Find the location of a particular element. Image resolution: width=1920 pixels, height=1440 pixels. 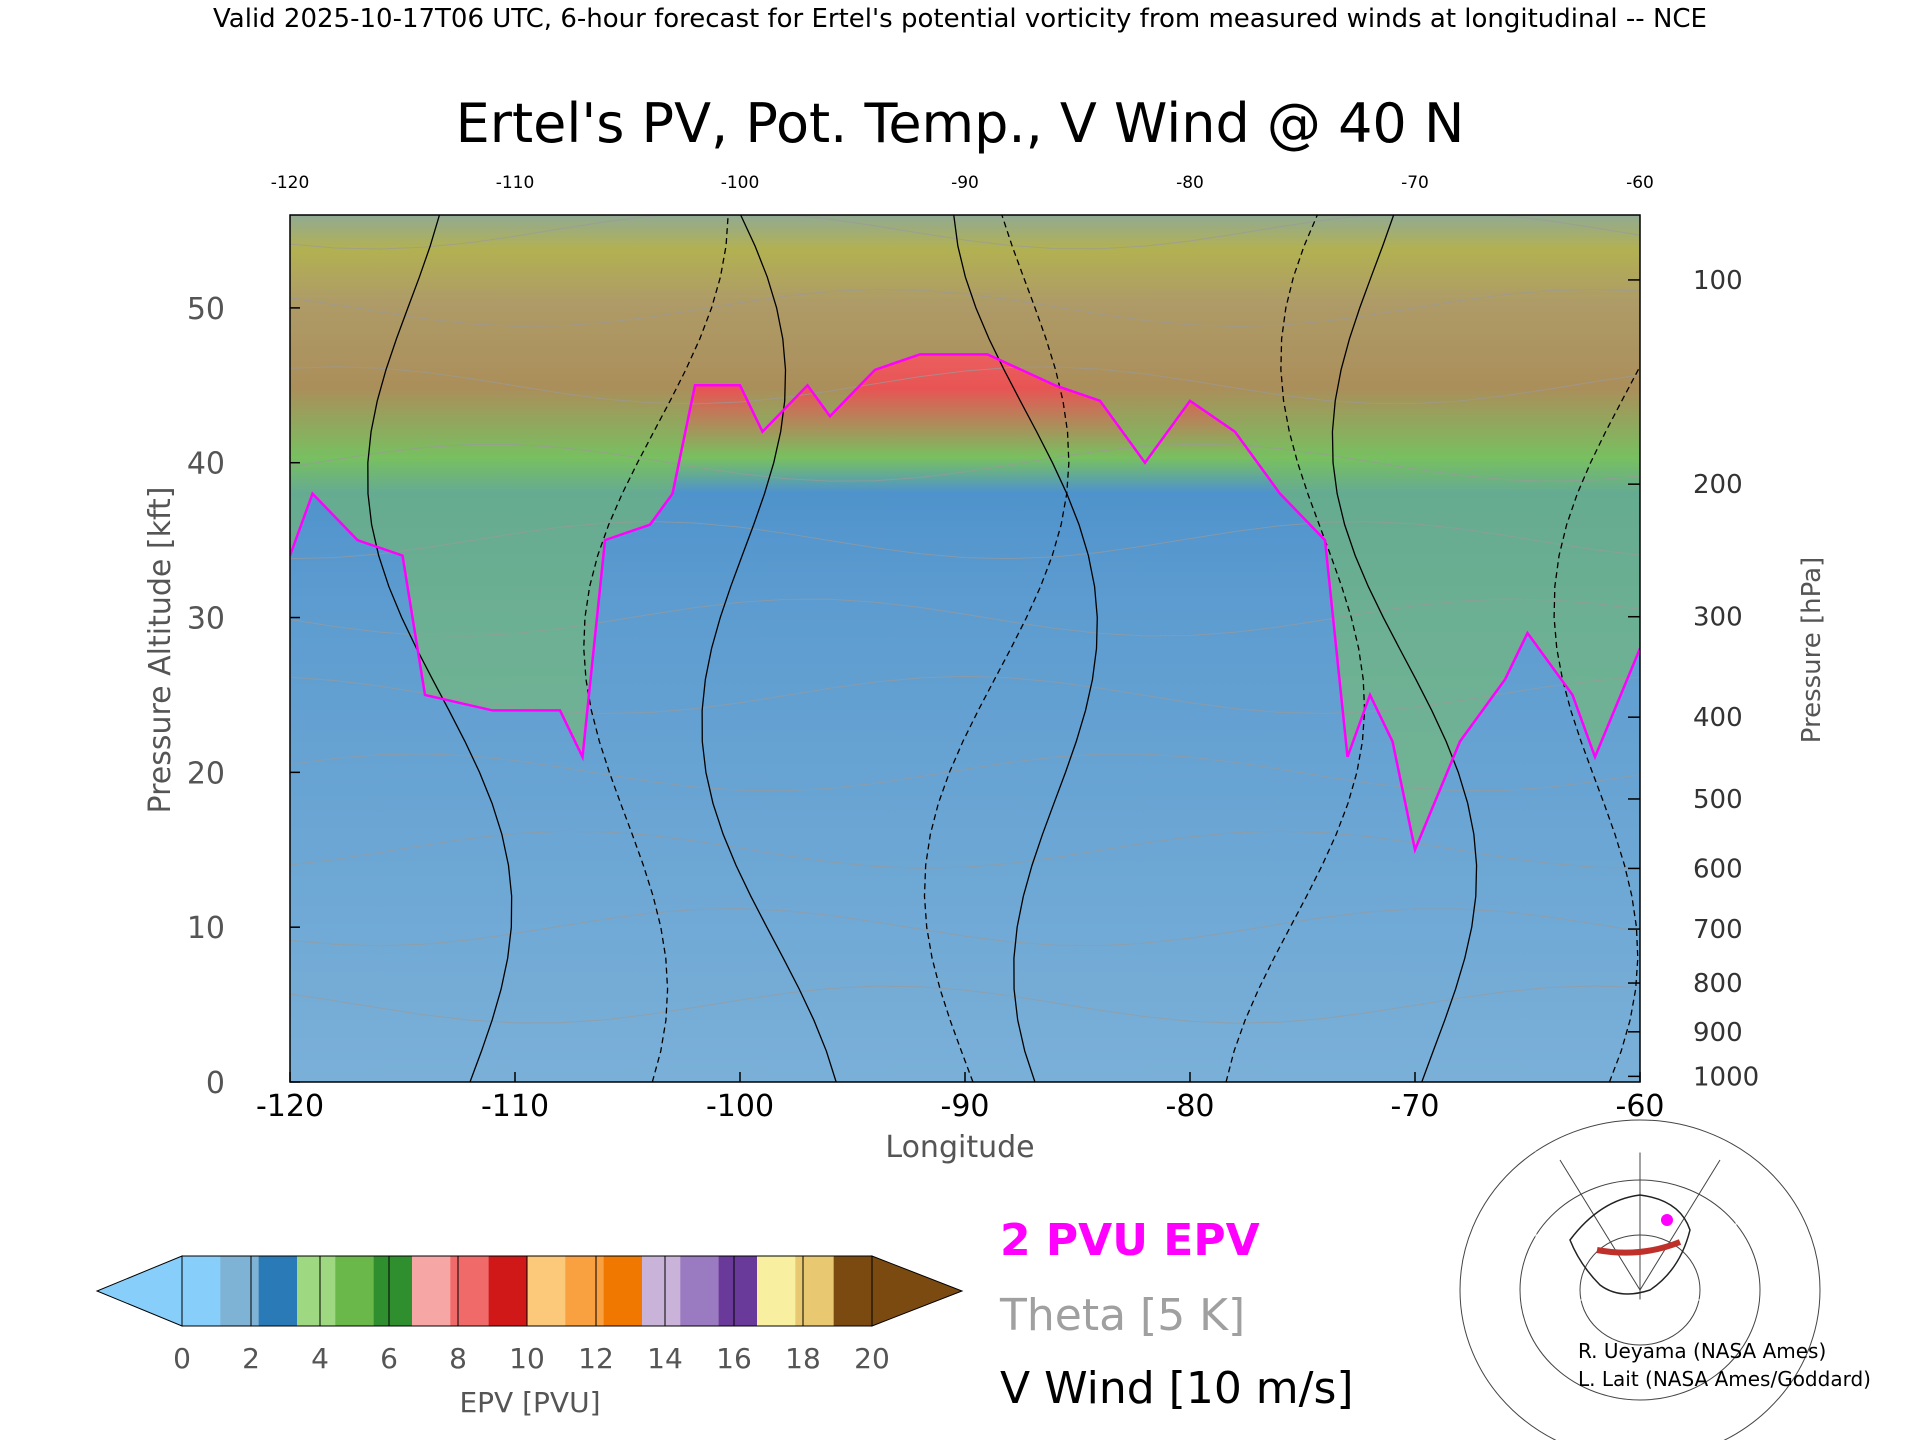

legend-wind: V Wind [10 m/s] is located at coordinates (1177, 1388).